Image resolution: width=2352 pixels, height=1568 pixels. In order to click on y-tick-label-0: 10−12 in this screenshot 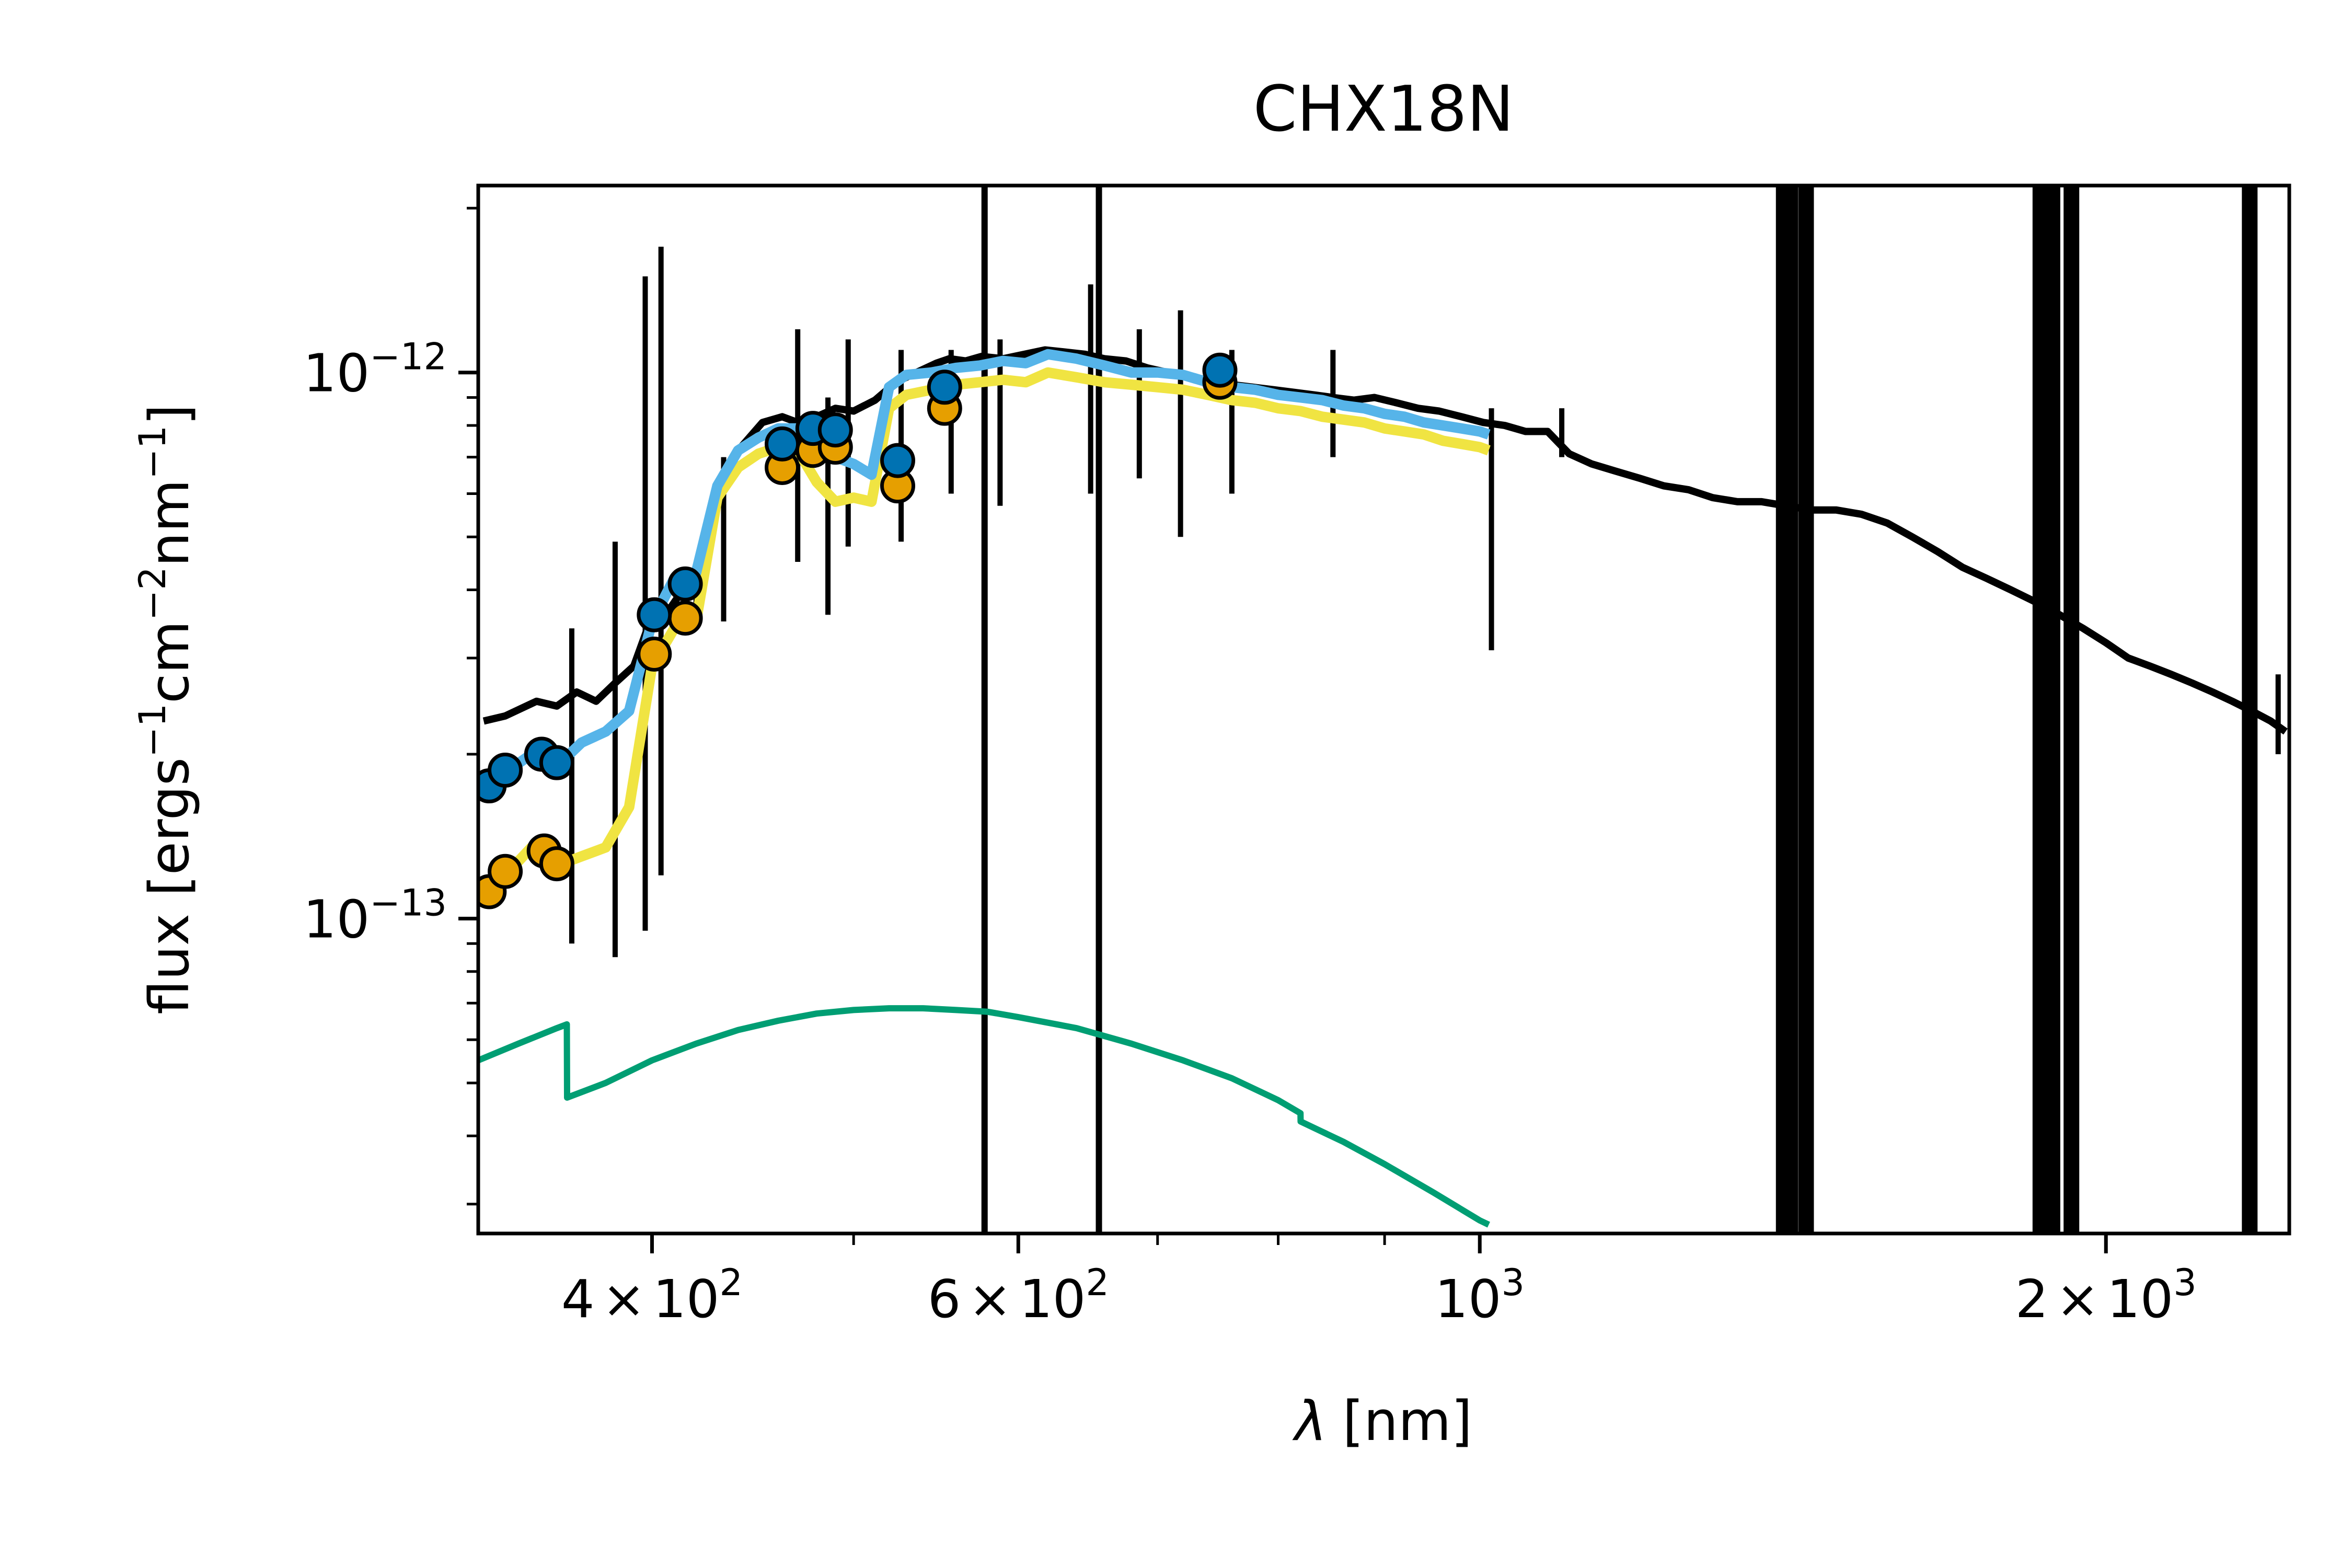, I will do `click(375, 370)`.